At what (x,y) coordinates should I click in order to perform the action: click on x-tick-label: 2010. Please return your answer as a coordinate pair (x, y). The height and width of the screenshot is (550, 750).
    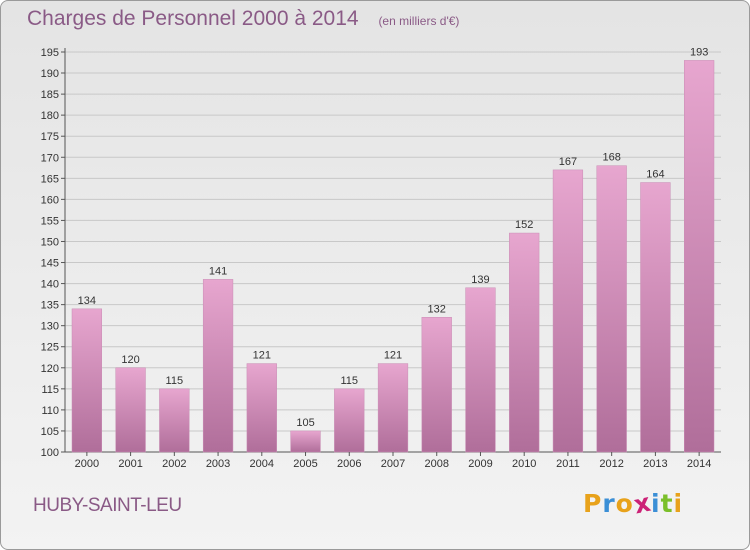
    Looking at the image, I should click on (524, 464).